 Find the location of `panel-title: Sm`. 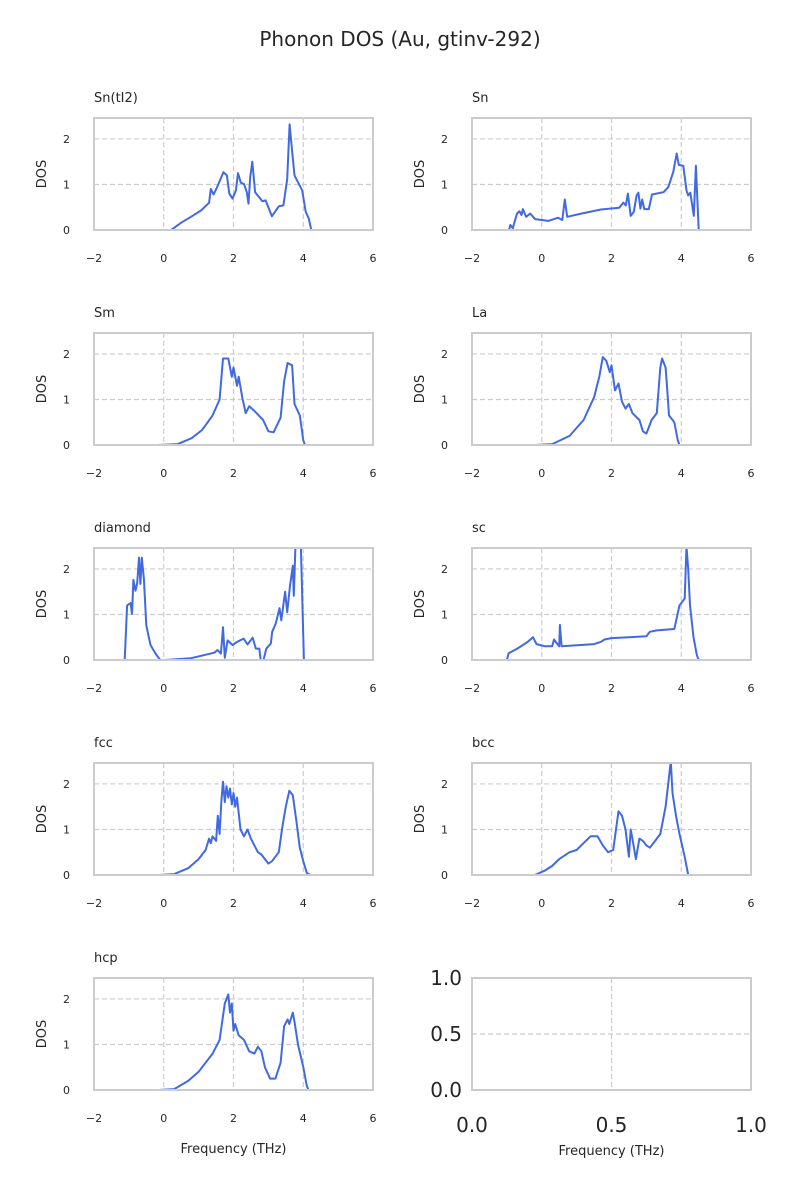

panel-title: Sm is located at coordinates (104, 313).